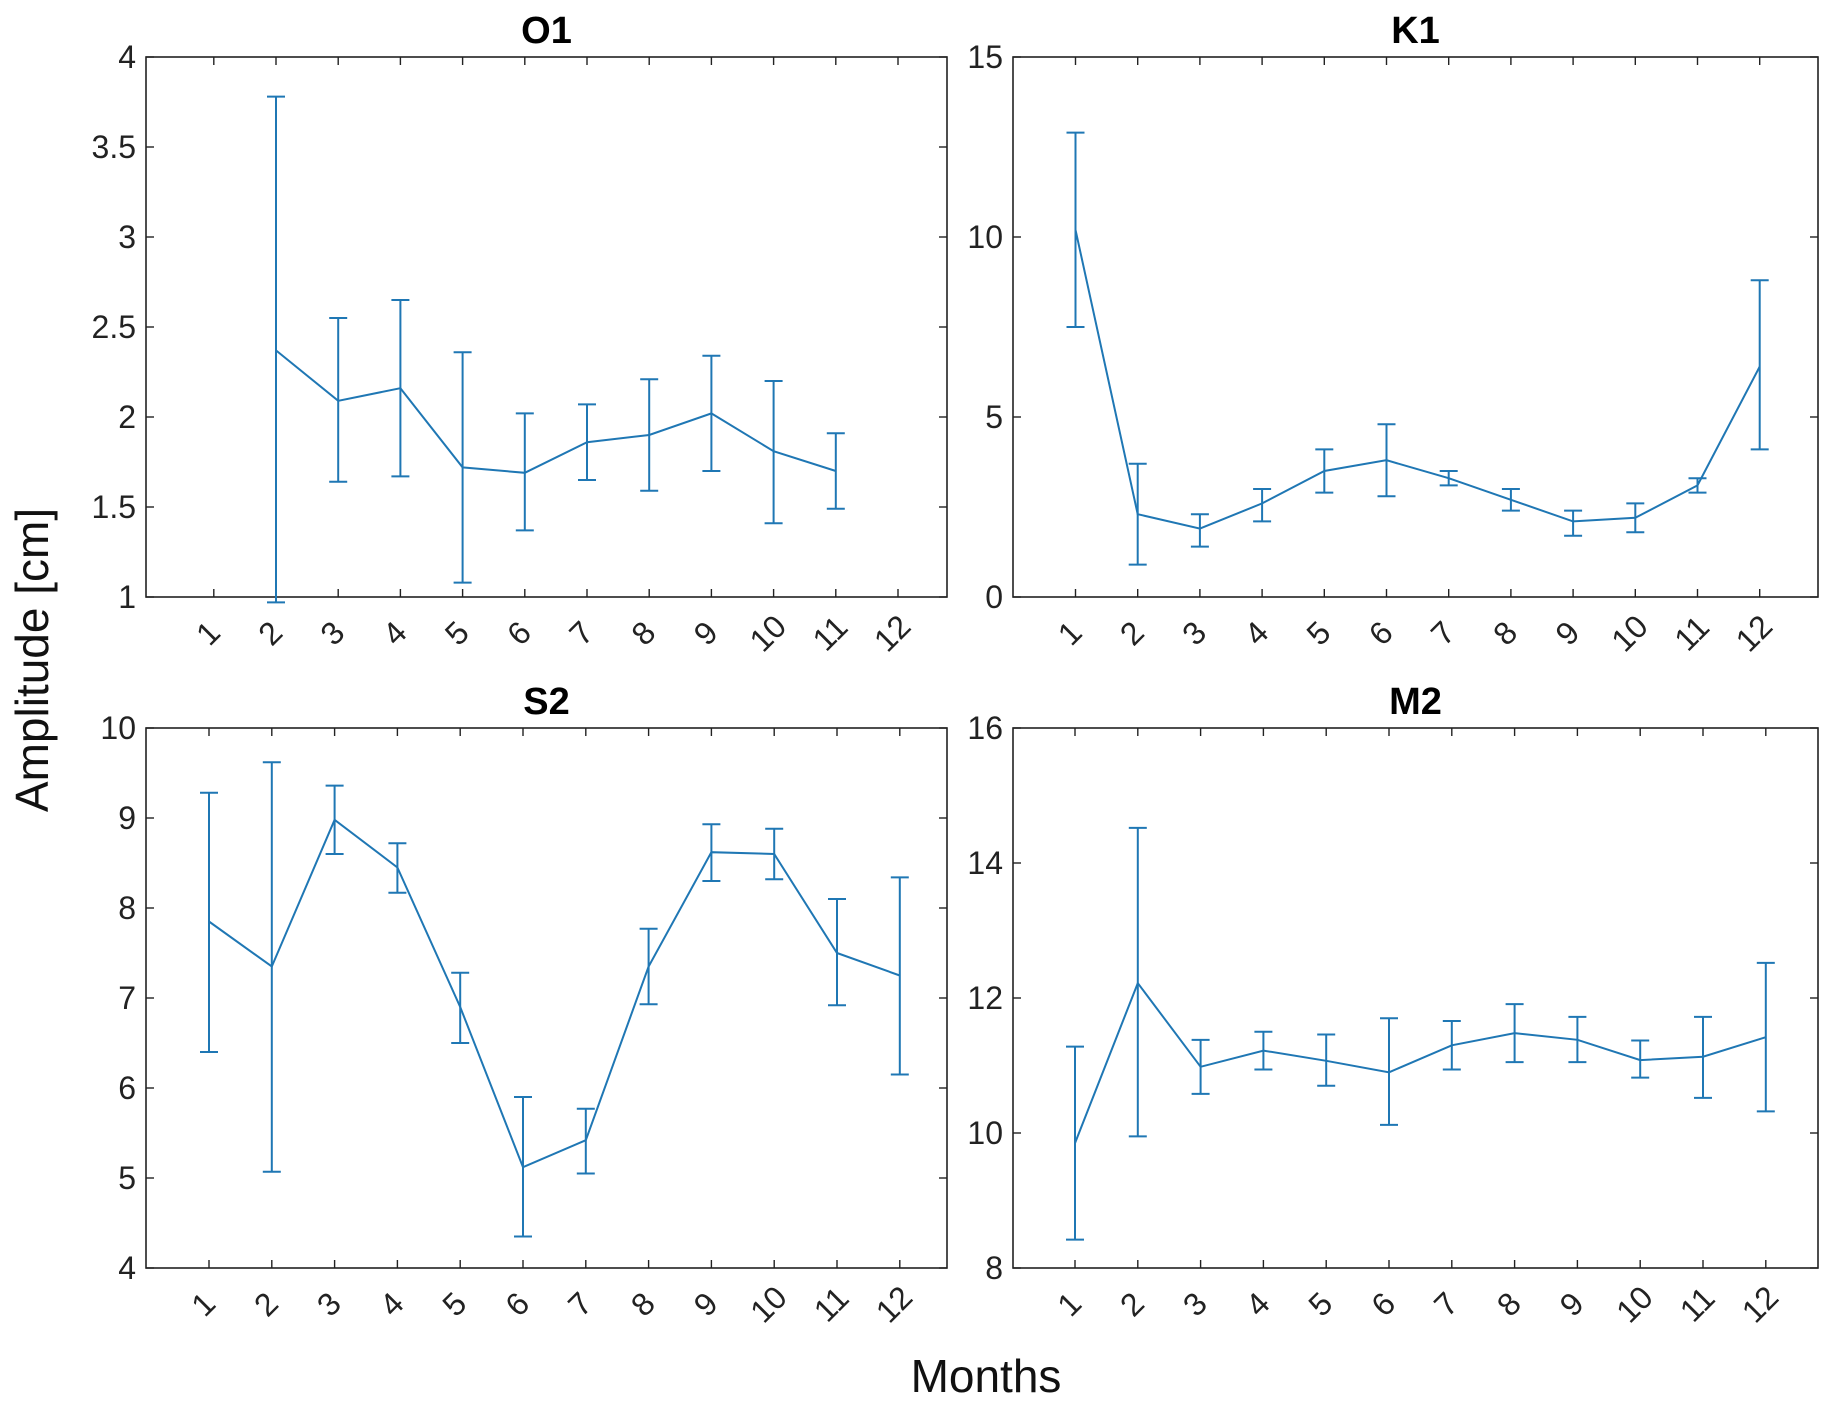 This screenshot has width=1826, height=1406. Describe the element at coordinates (985, 57) in the screenshot. I see `y-tick-label: 15` at that location.